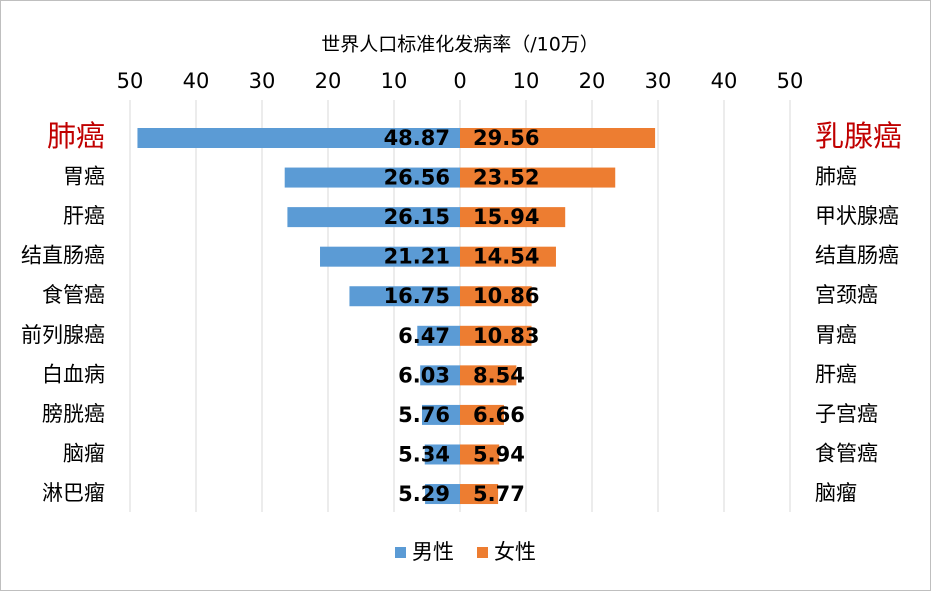 This screenshot has height=591, width=931. I want to click on category-label: 乳腺癌, so click(858, 136).